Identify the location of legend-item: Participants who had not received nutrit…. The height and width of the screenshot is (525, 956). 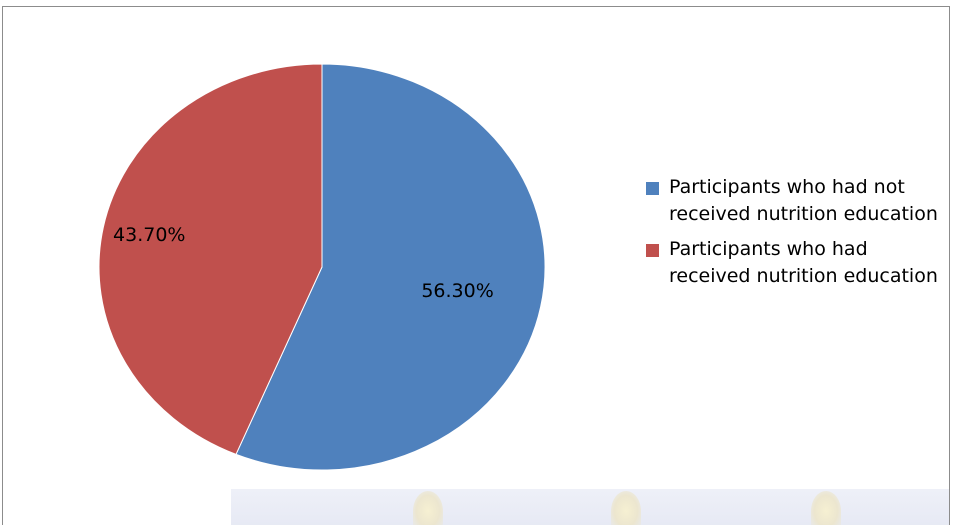
(796, 201).